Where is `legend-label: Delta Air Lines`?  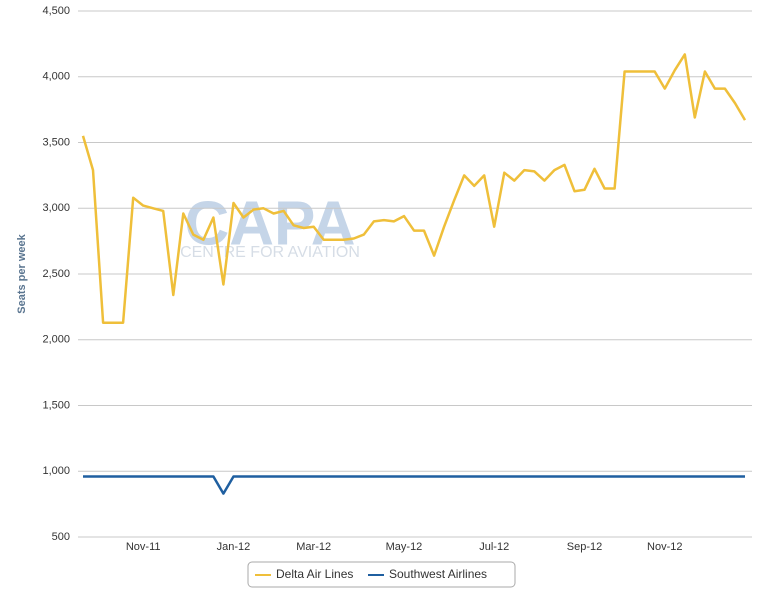 legend-label: Delta Air Lines is located at coordinates (314, 574).